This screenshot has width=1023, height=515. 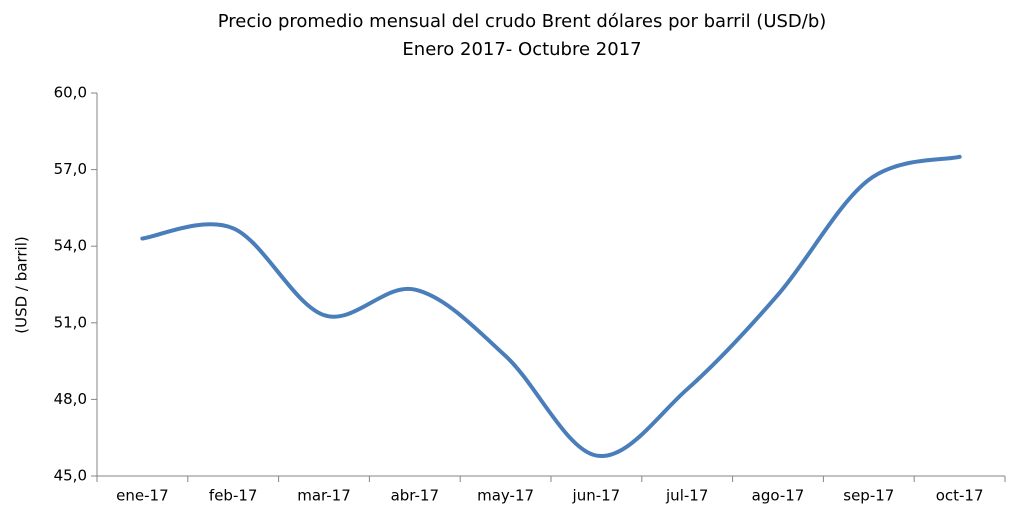 I want to click on x-tick-label: mar-17, so click(x=324, y=496).